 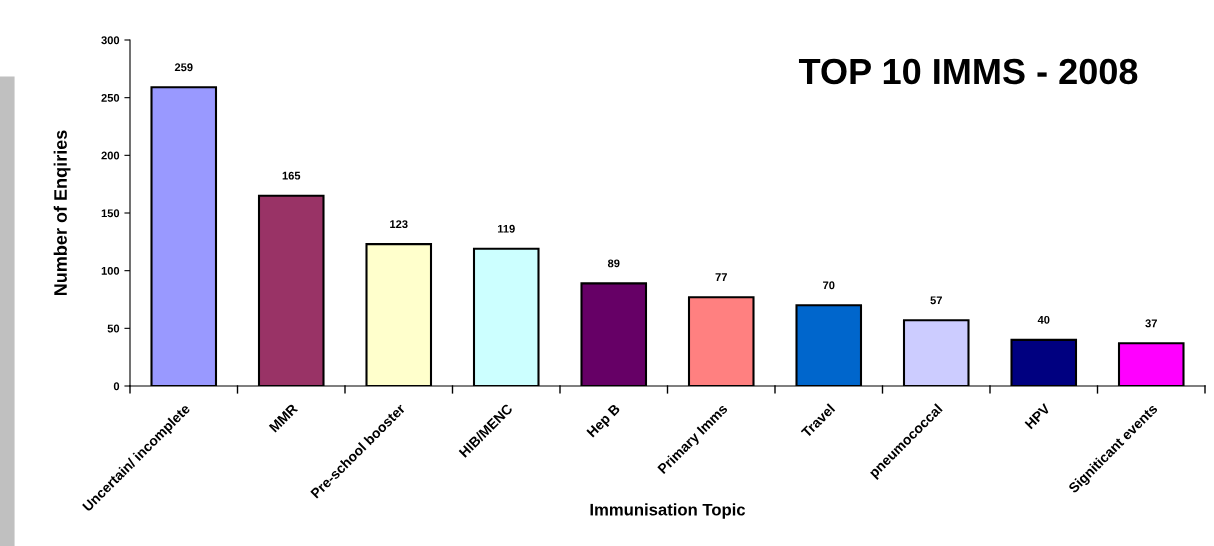 I want to click on y-tick-label: 300, so click(x=110, y=40).